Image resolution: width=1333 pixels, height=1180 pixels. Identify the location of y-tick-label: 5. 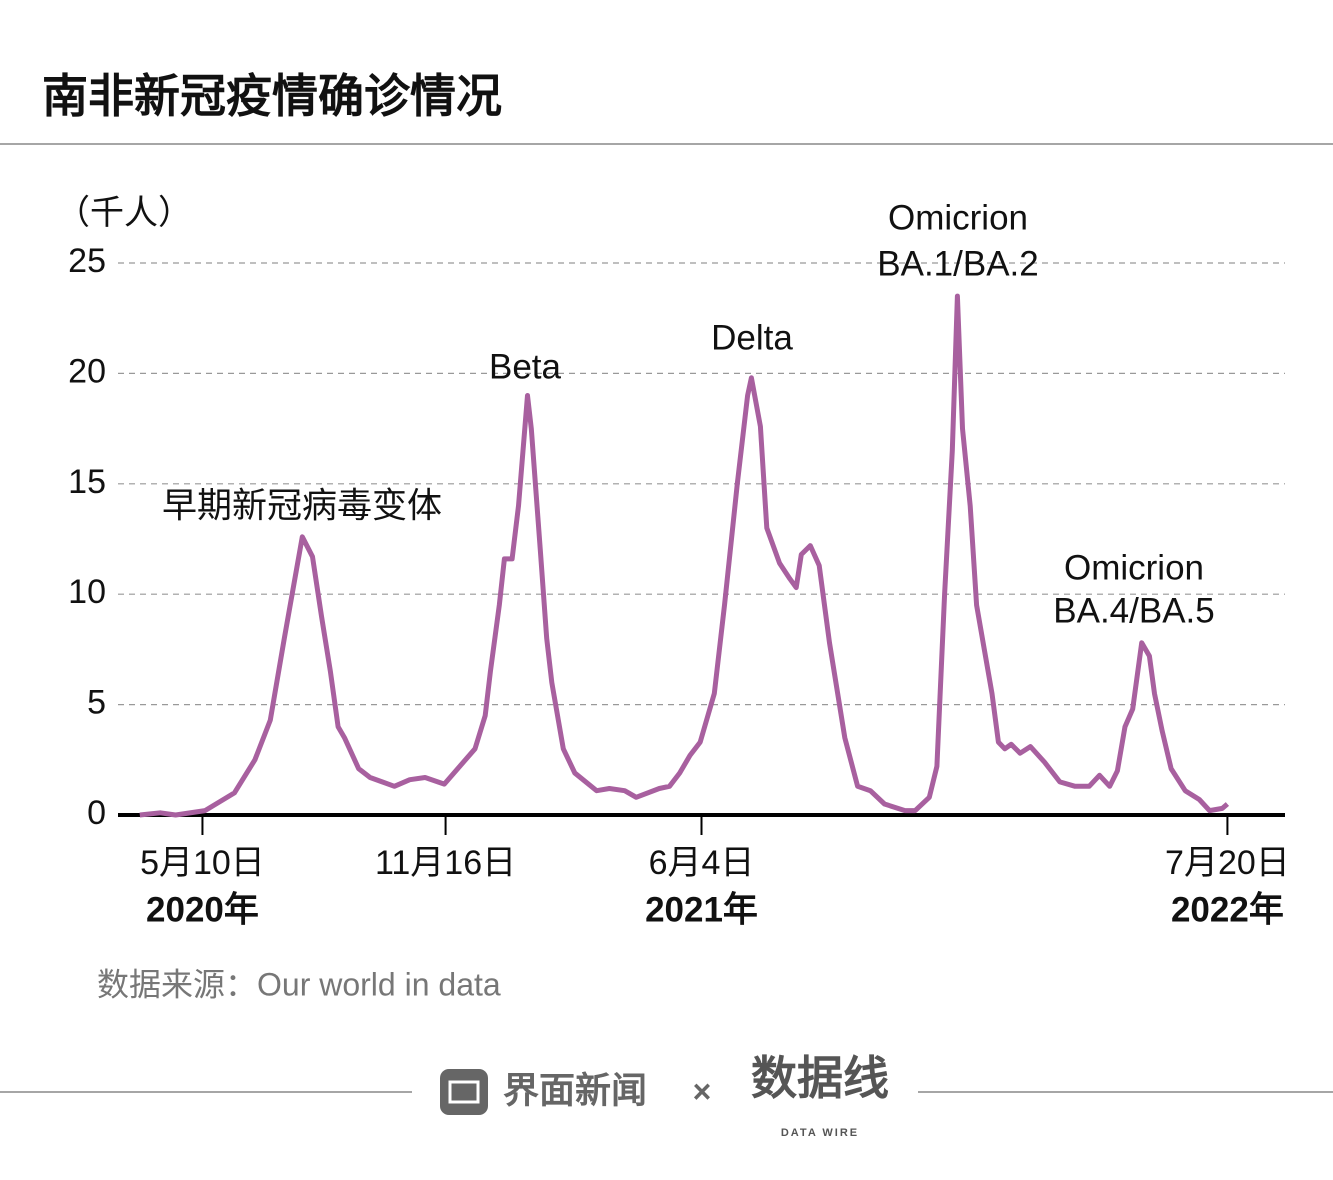
(96, 703).